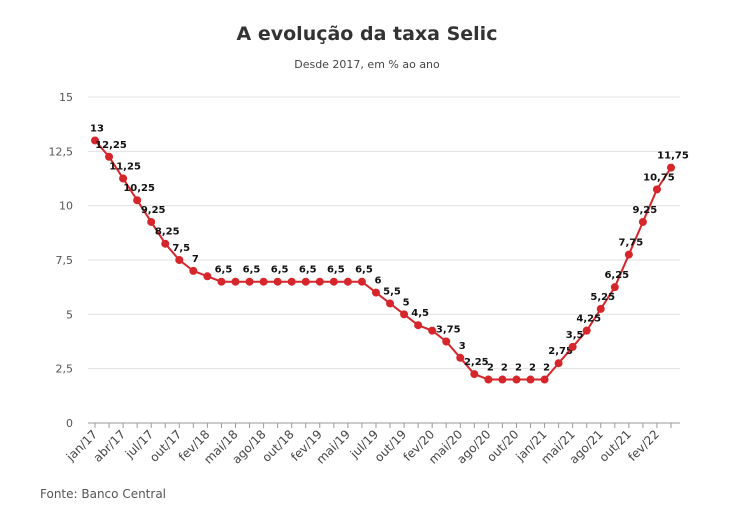 This screenshot has width=734, height=520. Describe the element at coordinates (377, 281) in the screenshot. I see `data-label: 6` at that location.